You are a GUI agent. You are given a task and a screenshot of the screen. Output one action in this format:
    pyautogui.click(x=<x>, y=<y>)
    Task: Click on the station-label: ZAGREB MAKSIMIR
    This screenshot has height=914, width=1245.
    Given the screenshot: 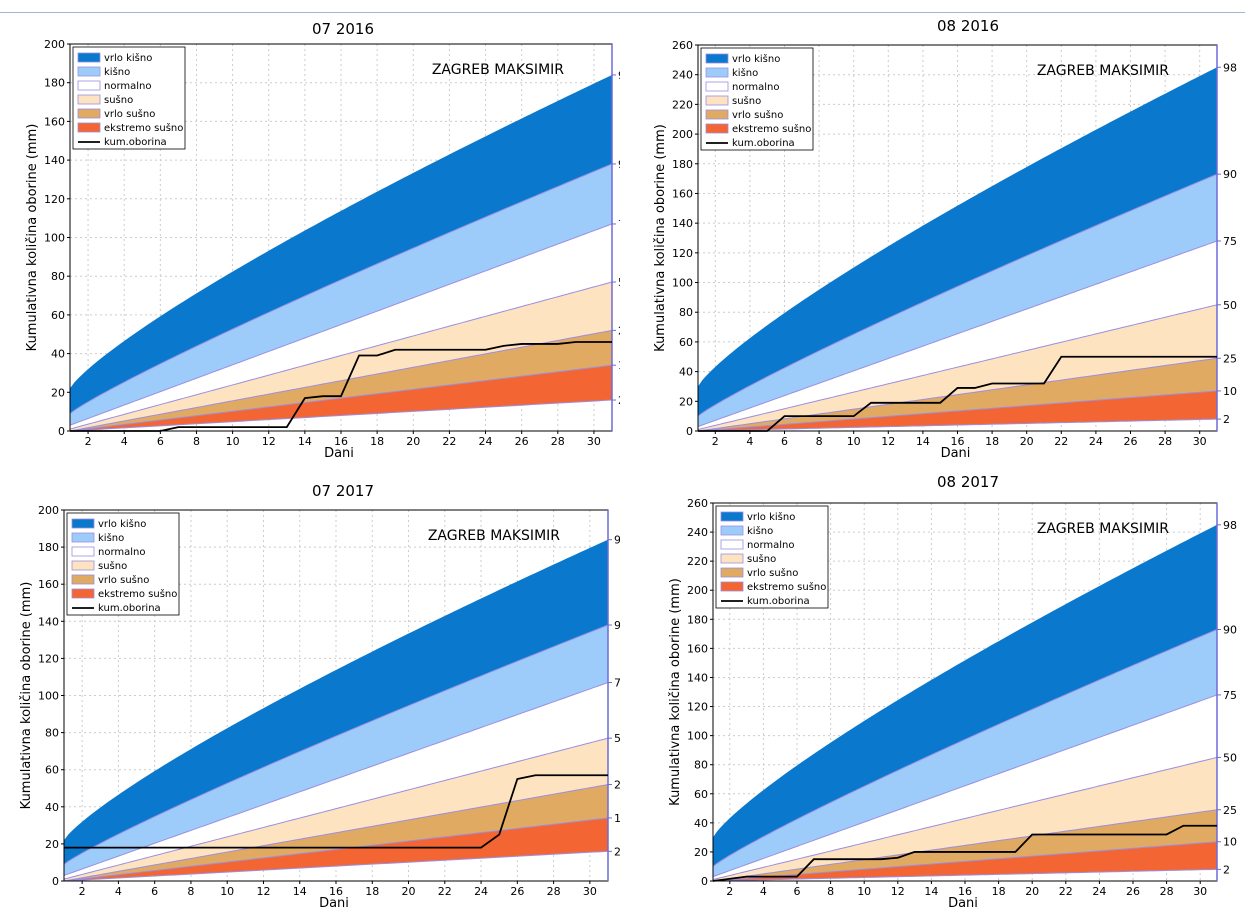 What is the action you would take?
    pyautogui.click(x=1103, y=71)
    